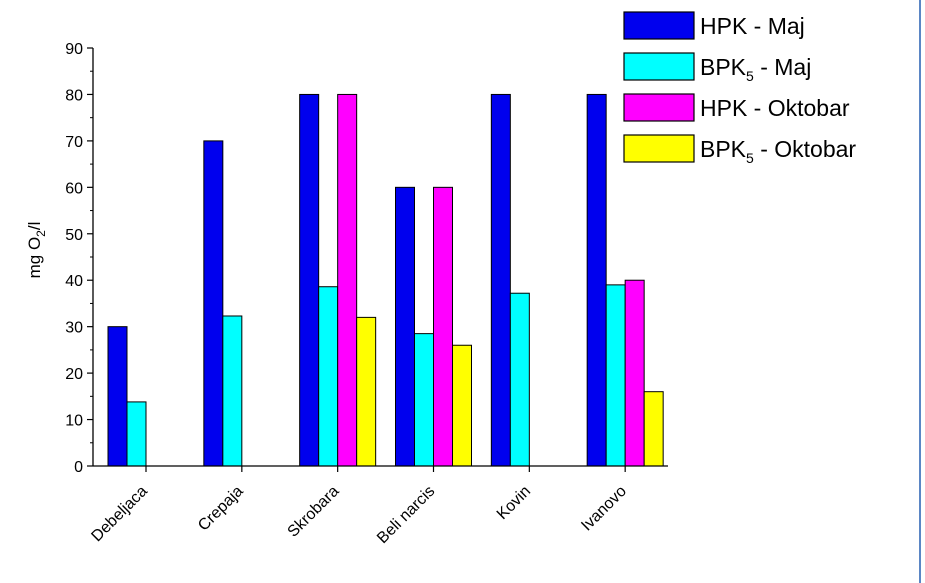  What do you see at coordinates (314, 512) in the screenshot?
I see `x-tick-label: Skrobara` at bounding box center [314, 512].